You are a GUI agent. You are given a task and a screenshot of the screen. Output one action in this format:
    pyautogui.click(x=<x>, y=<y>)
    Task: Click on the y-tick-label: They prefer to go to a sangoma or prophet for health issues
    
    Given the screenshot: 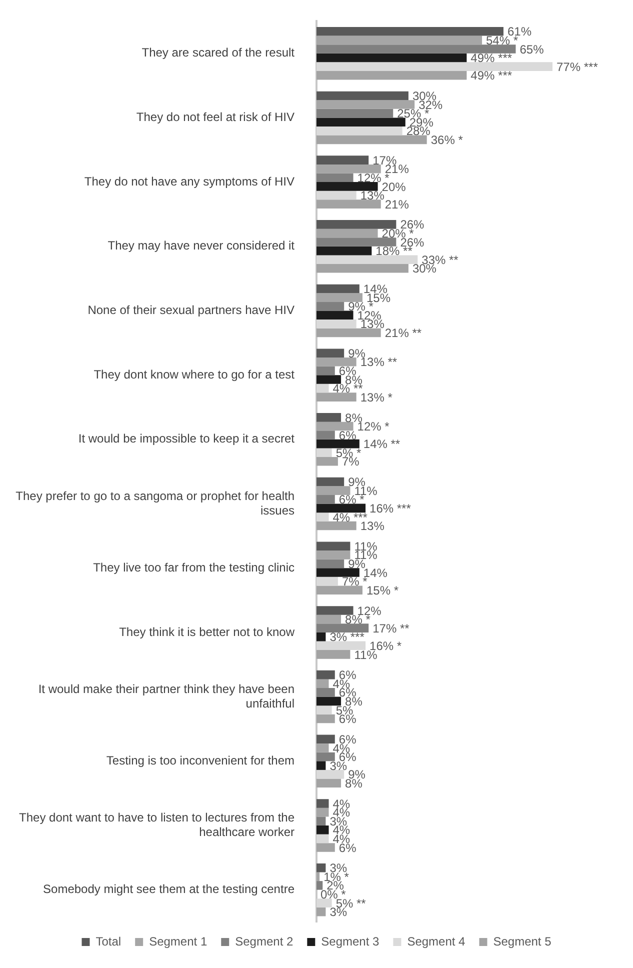 What is the action you would take?
    pyautogui.click(x=155, y=503)
    